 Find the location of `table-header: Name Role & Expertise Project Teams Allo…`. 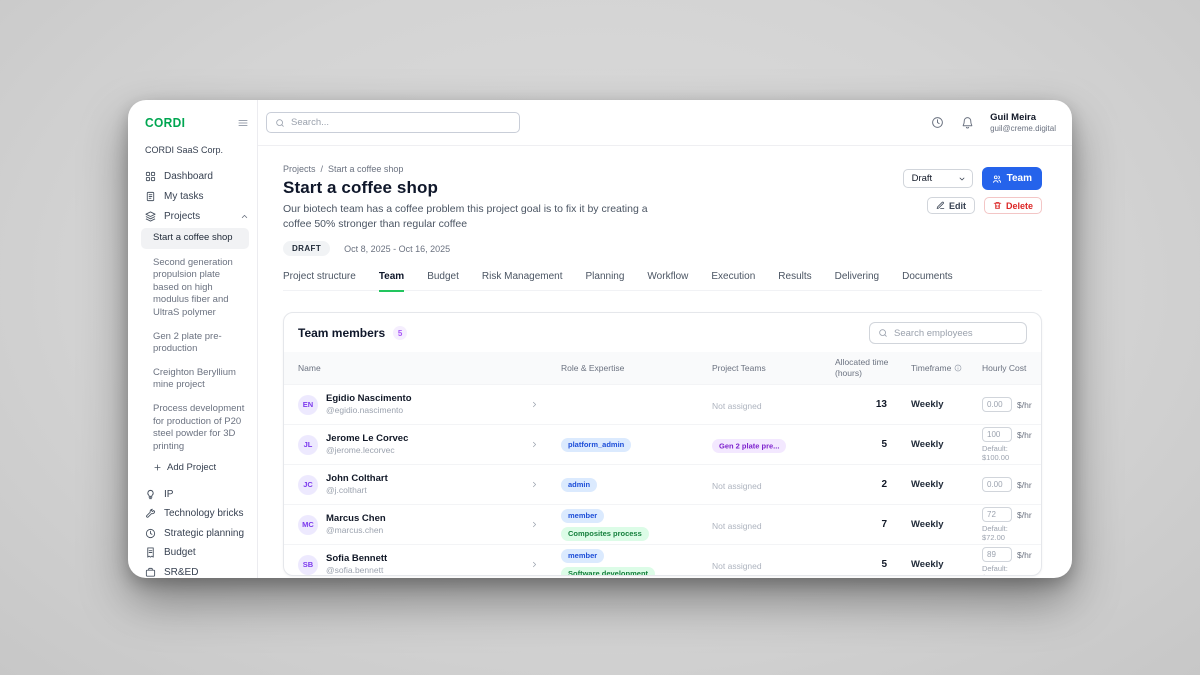

table-header: Name Role & Expertise Project Teams Allo… is located at coordinates (662, 368).